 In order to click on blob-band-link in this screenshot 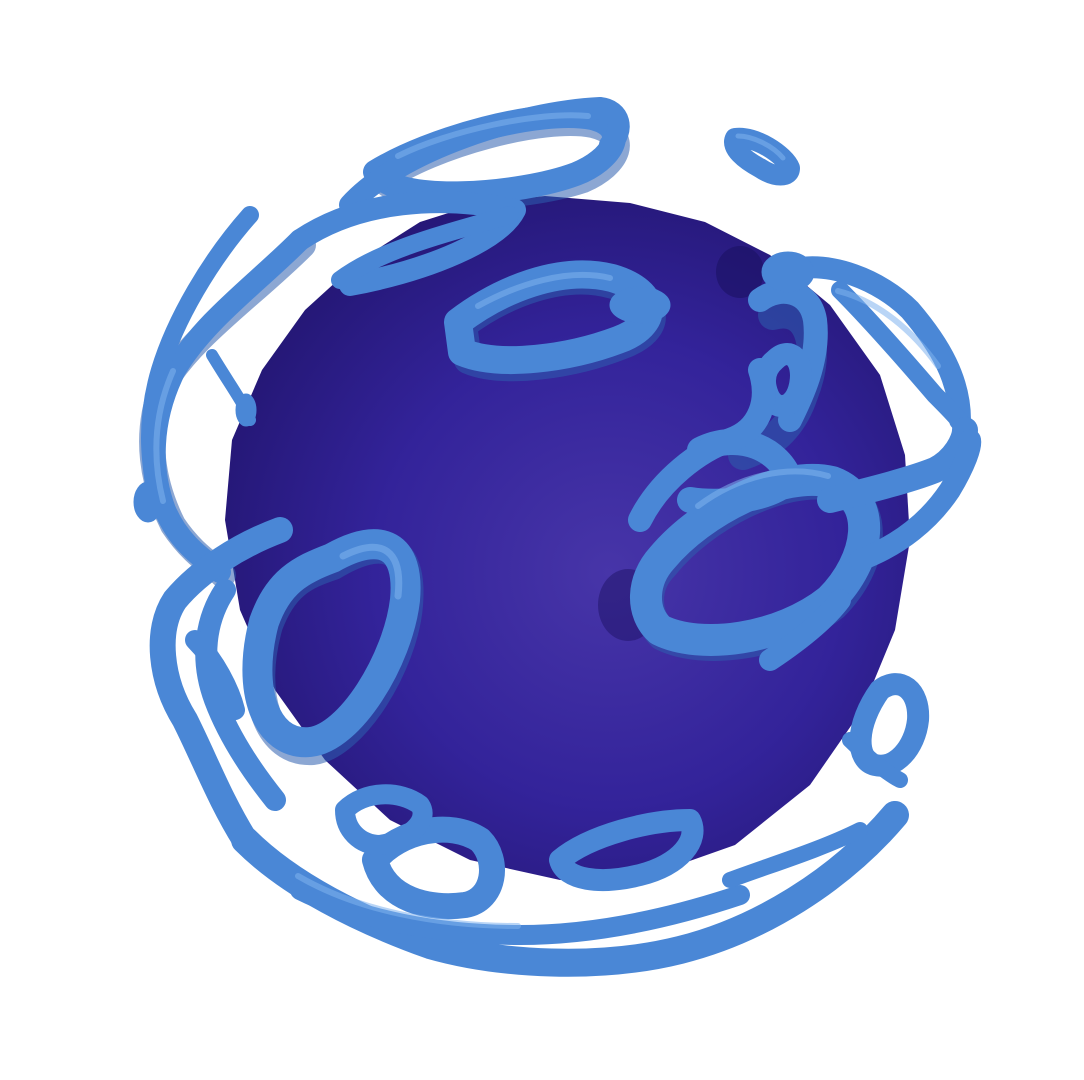, I will do `click(425, 247)`.